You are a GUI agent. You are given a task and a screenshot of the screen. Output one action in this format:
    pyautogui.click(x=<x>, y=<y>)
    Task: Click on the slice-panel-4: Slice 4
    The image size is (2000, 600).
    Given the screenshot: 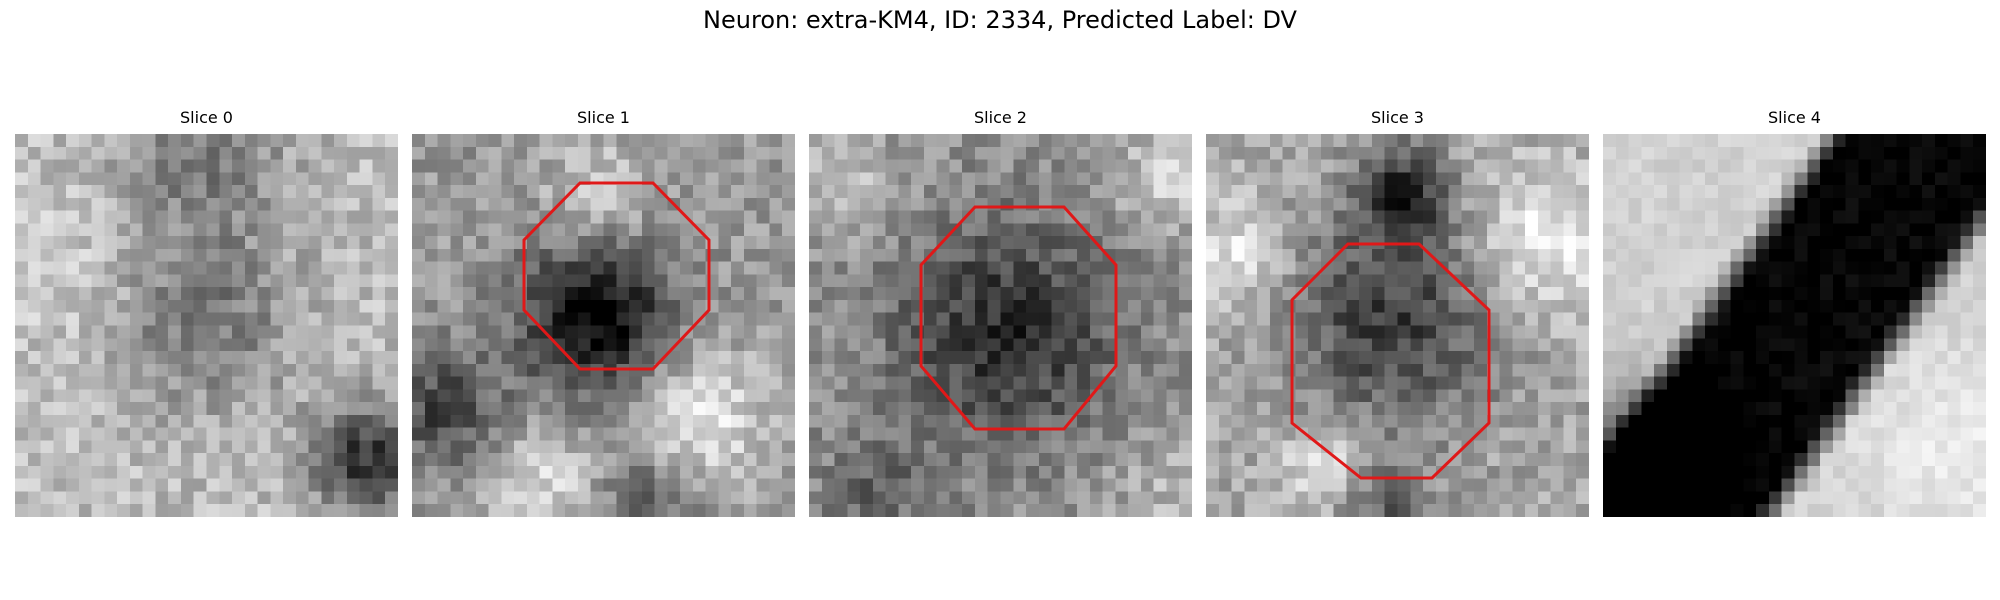 What is the action you would take?
    pyautogui.click(x=1794, y=312)
    